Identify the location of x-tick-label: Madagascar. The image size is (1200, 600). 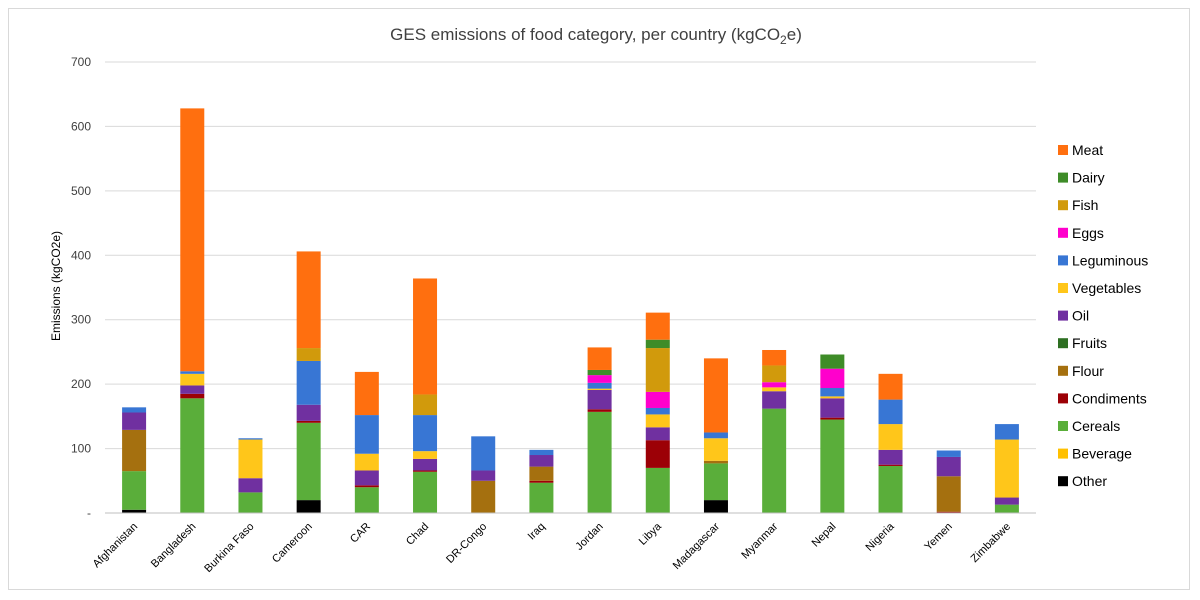
(697, 546).